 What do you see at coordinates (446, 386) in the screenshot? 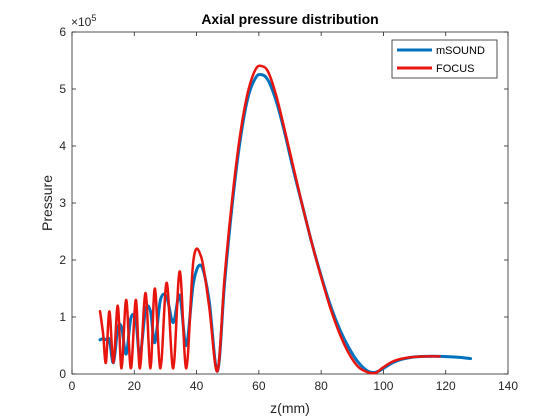
I see `x-tick-label: 120` at bounding box center [446, 386].